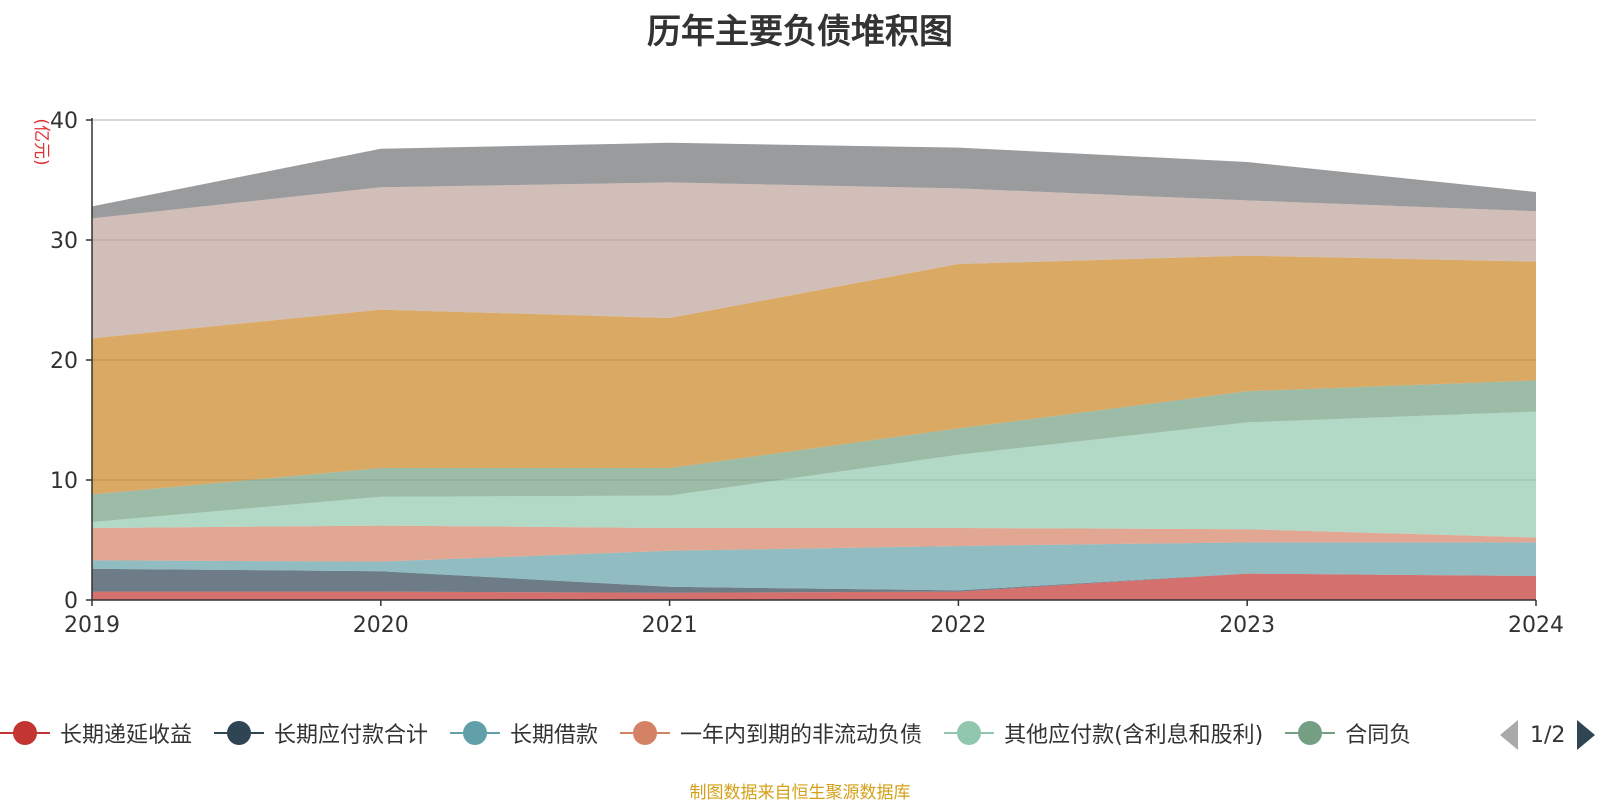 The width and height of the screenshot is (1600, 803). I want to click on legend-item: 长期应付款合计, so click(321, 733).